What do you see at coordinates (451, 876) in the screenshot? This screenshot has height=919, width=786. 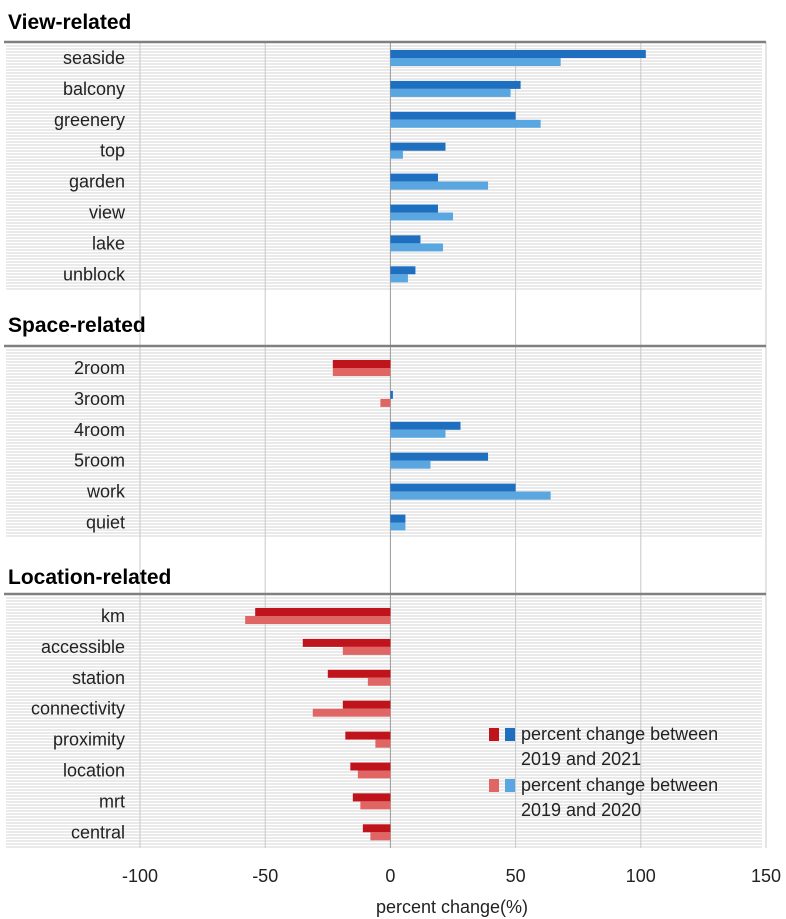 I see `x-tick-labels: -100 -50 0 50 100 150` at bounding box center [451, 876].